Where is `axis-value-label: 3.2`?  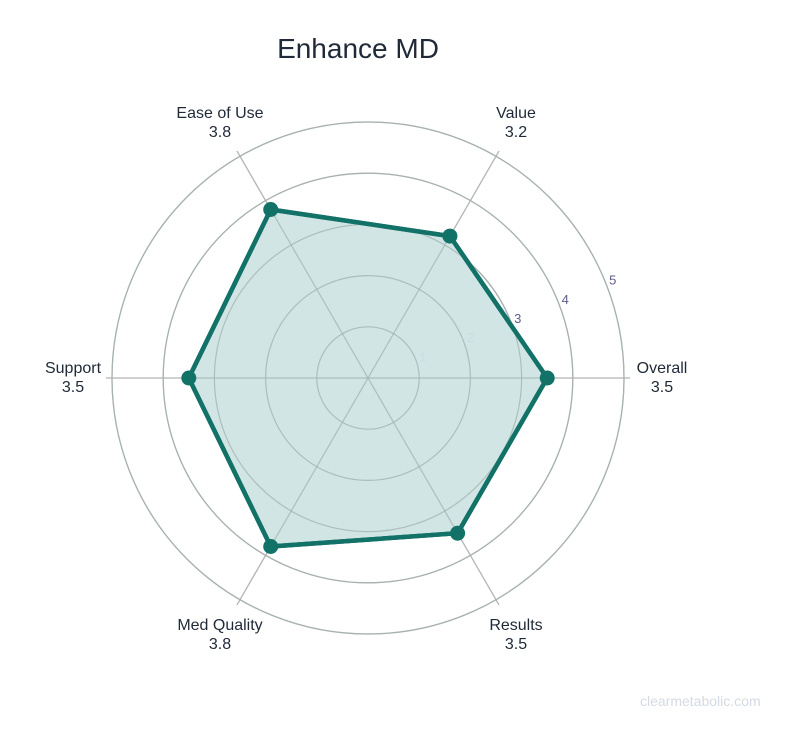 axis-value-label: 3.2 is located at coordinates (516, 132).